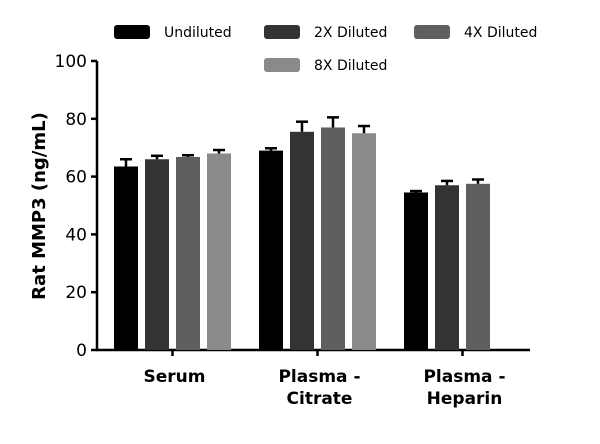  I want to click on x-tick-label: Citrate, so click(320, 399).